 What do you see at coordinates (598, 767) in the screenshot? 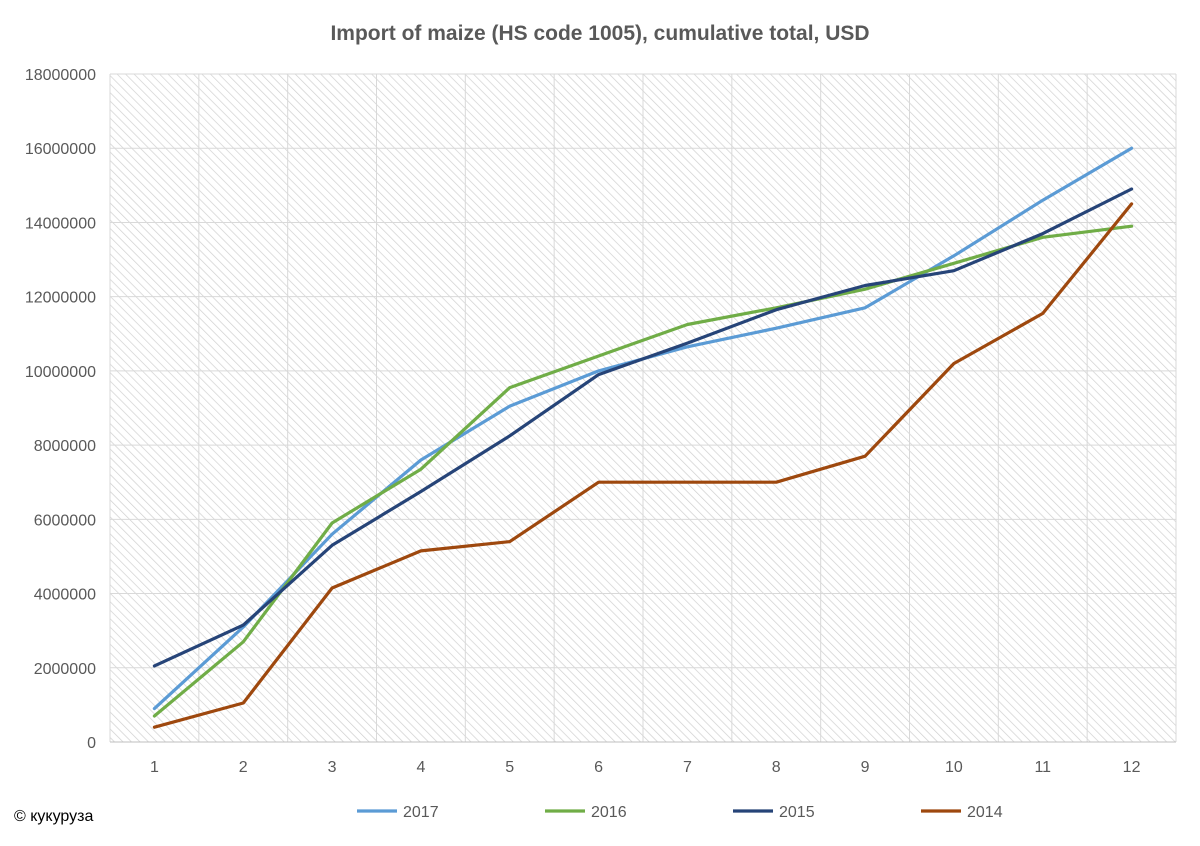
I see `x-tick-label: 6` at bounding box center [598, 767].